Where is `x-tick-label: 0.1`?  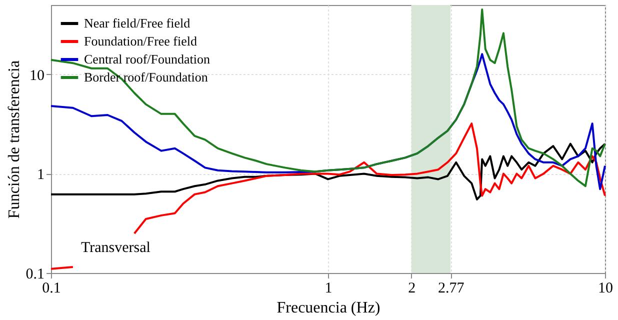
x-tick-label: 0.1 is located at coordinates (51, 288).